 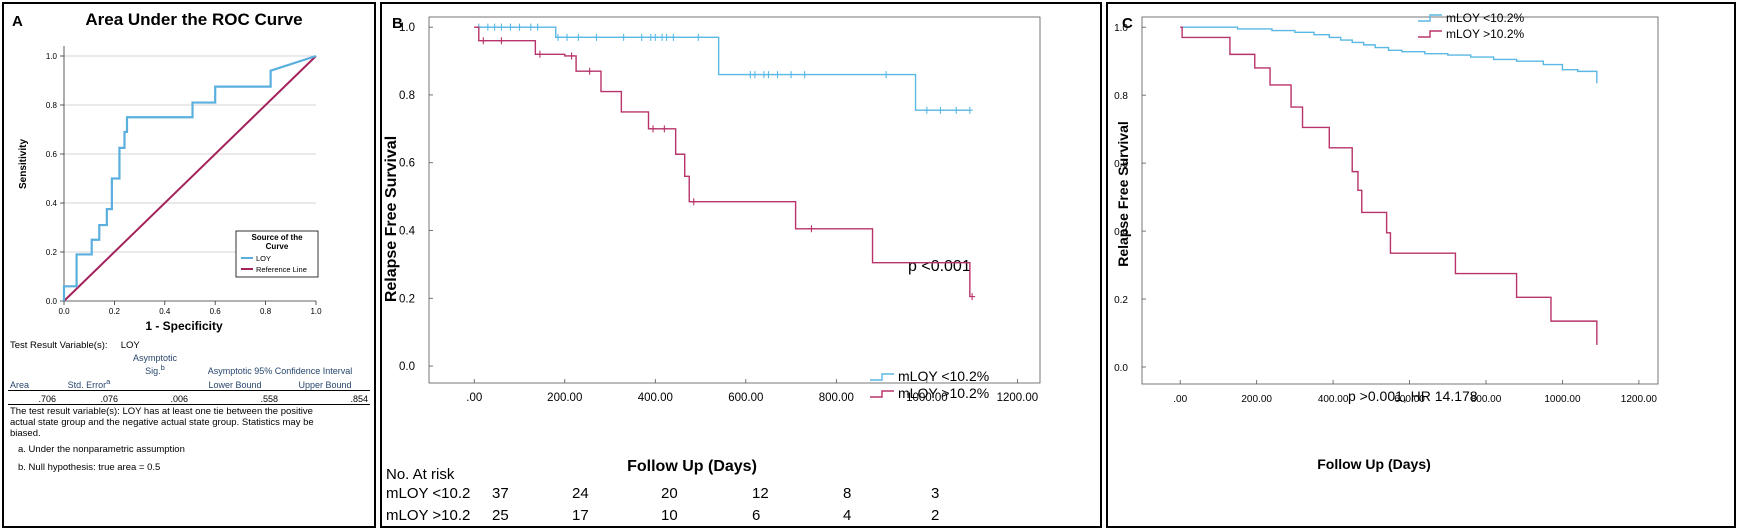 I want to click on legend-title-2: Curve, so click(x=277, y=246).